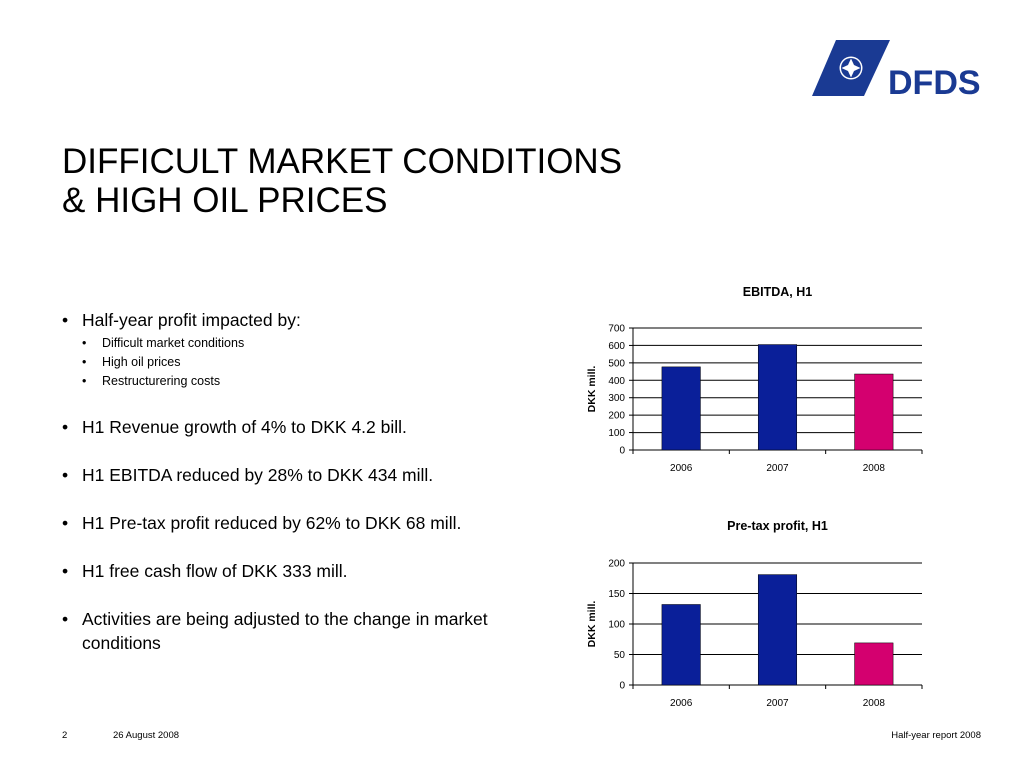 This screenshot has width=1024, height=768. I want to click on sub-bullet-oil: High oil prices, so click(292, 362).